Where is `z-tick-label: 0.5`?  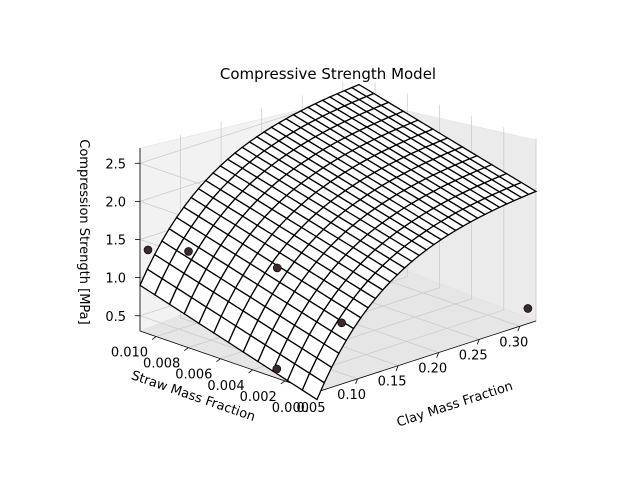
z-tick-label: 0.5 is located at coordinates (115, 317).